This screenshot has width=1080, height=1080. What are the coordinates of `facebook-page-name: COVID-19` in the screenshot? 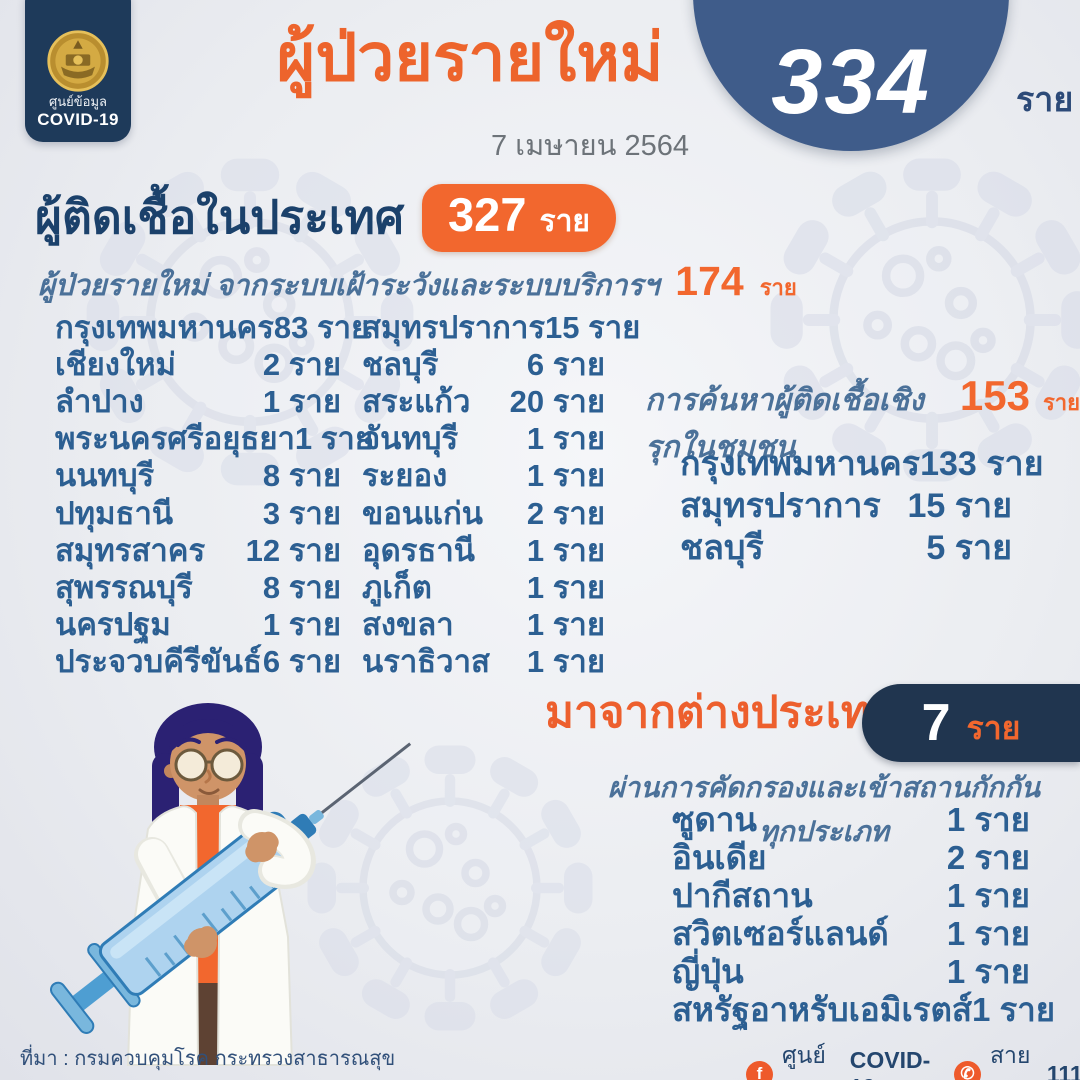 It's located at (890, 1063).